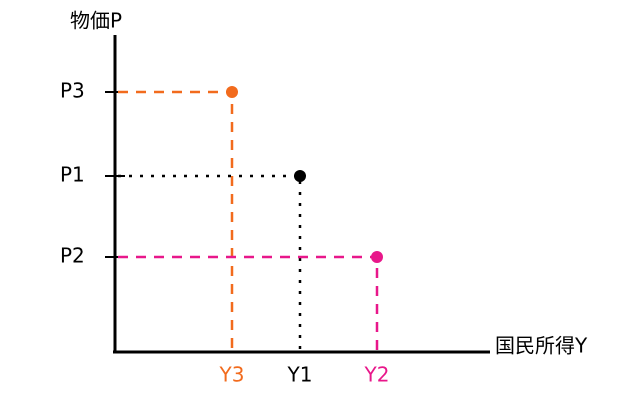 The image size is (620, 402). Describe the element at coordinates (232, 375) in the screenshot. I see `income-label: Y3` at that location.